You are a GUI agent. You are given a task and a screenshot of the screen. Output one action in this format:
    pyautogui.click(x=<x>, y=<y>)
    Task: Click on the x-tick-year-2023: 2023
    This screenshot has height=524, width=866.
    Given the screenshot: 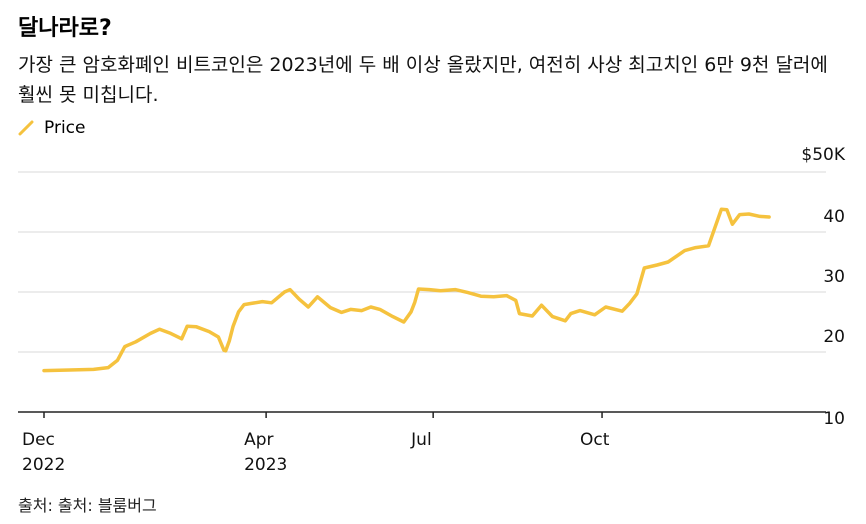 What is the action you would take?
    pyautogui.click(x=265, y=465)
    